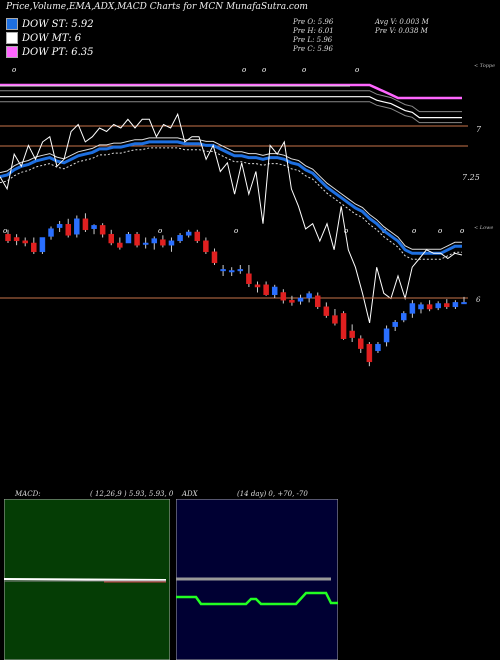 The image size is (500, 660). Describe the element at coordinates (58, 24) in the screenshot. I see `legend-label-st: DOW ST: 5.92` at that location.